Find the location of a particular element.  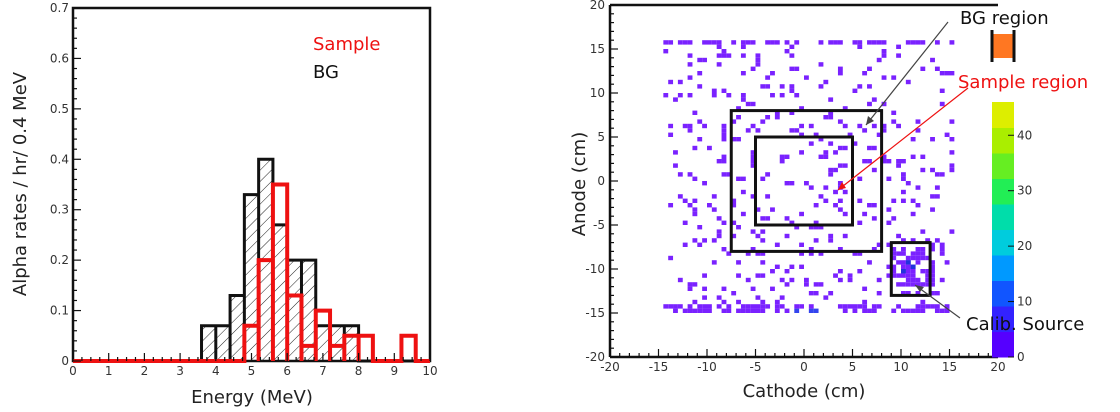

colorbar-tick-label: 40 is located at coordinates (1024, 135).